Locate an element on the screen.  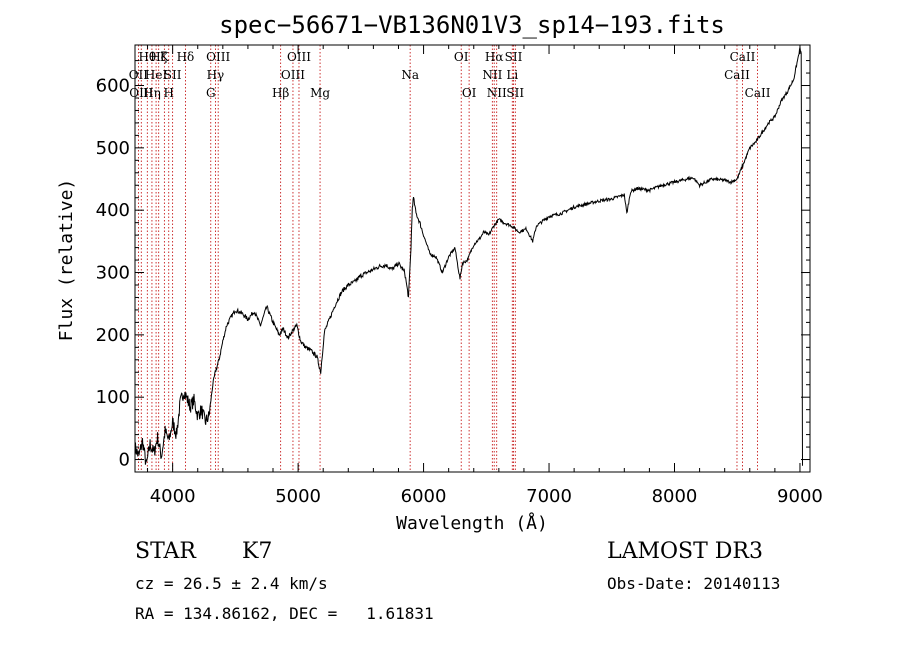
y-tick-label: 100 is located at coordinates (113, 397).